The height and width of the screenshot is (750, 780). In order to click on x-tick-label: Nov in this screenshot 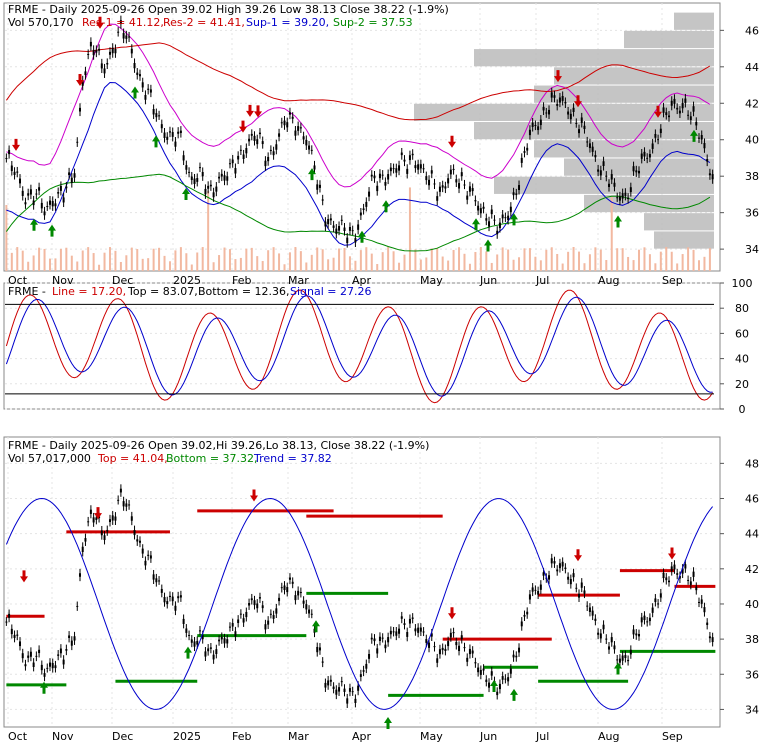, I will do `click(63, 280)`.